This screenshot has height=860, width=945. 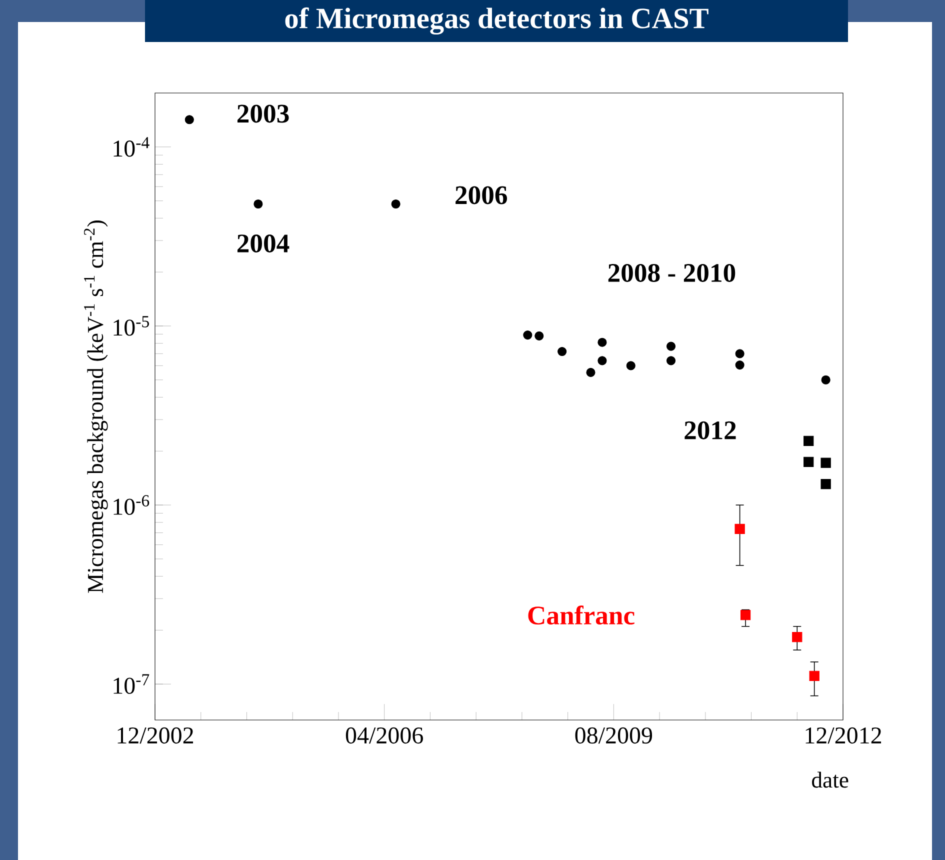 What do you see at coordinates (131, 326) in the screenshot?
I see `y-tick-label: 10$^{-5}$` at bounding box center [131, 326].